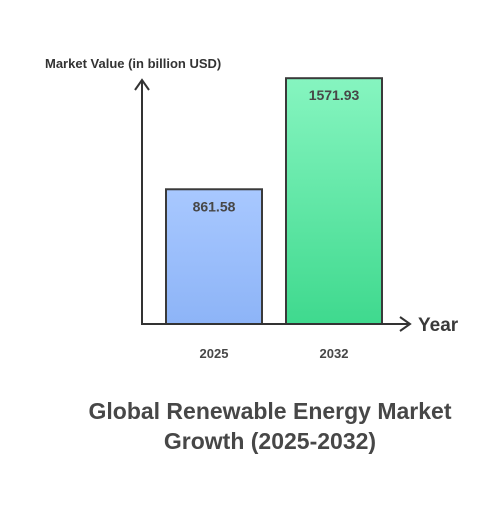 The image size is (489, 509). What do you see at coordinates (214, 256) in the screenshot?
I see `bar-2025` at bounding box center [214, 256].